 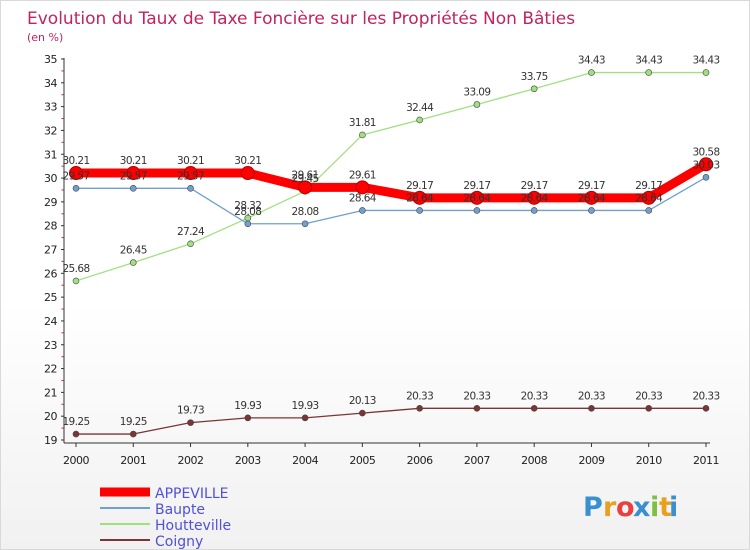 What do you see at coordinates (179, 542) in the screenshot?
I see `legend-label-coigny: Coigny` at bounding box center [179, 542].